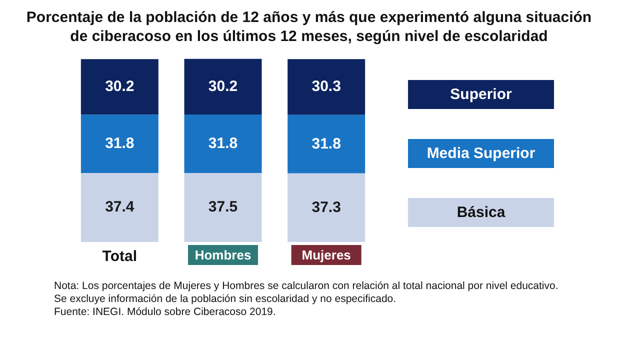  What do you see at coordinates (165, 312) in the screenshot?
I see `source-note: Fuente: INEGI. Módulo sobre Ciberacoso 2019.` at bounding box center [165, 312].